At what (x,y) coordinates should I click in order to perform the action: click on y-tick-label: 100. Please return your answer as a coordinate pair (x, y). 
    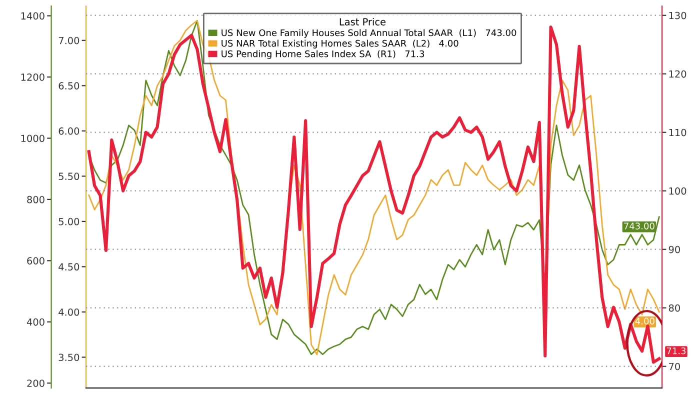
    Looking at the image, I should click on (677, 191).